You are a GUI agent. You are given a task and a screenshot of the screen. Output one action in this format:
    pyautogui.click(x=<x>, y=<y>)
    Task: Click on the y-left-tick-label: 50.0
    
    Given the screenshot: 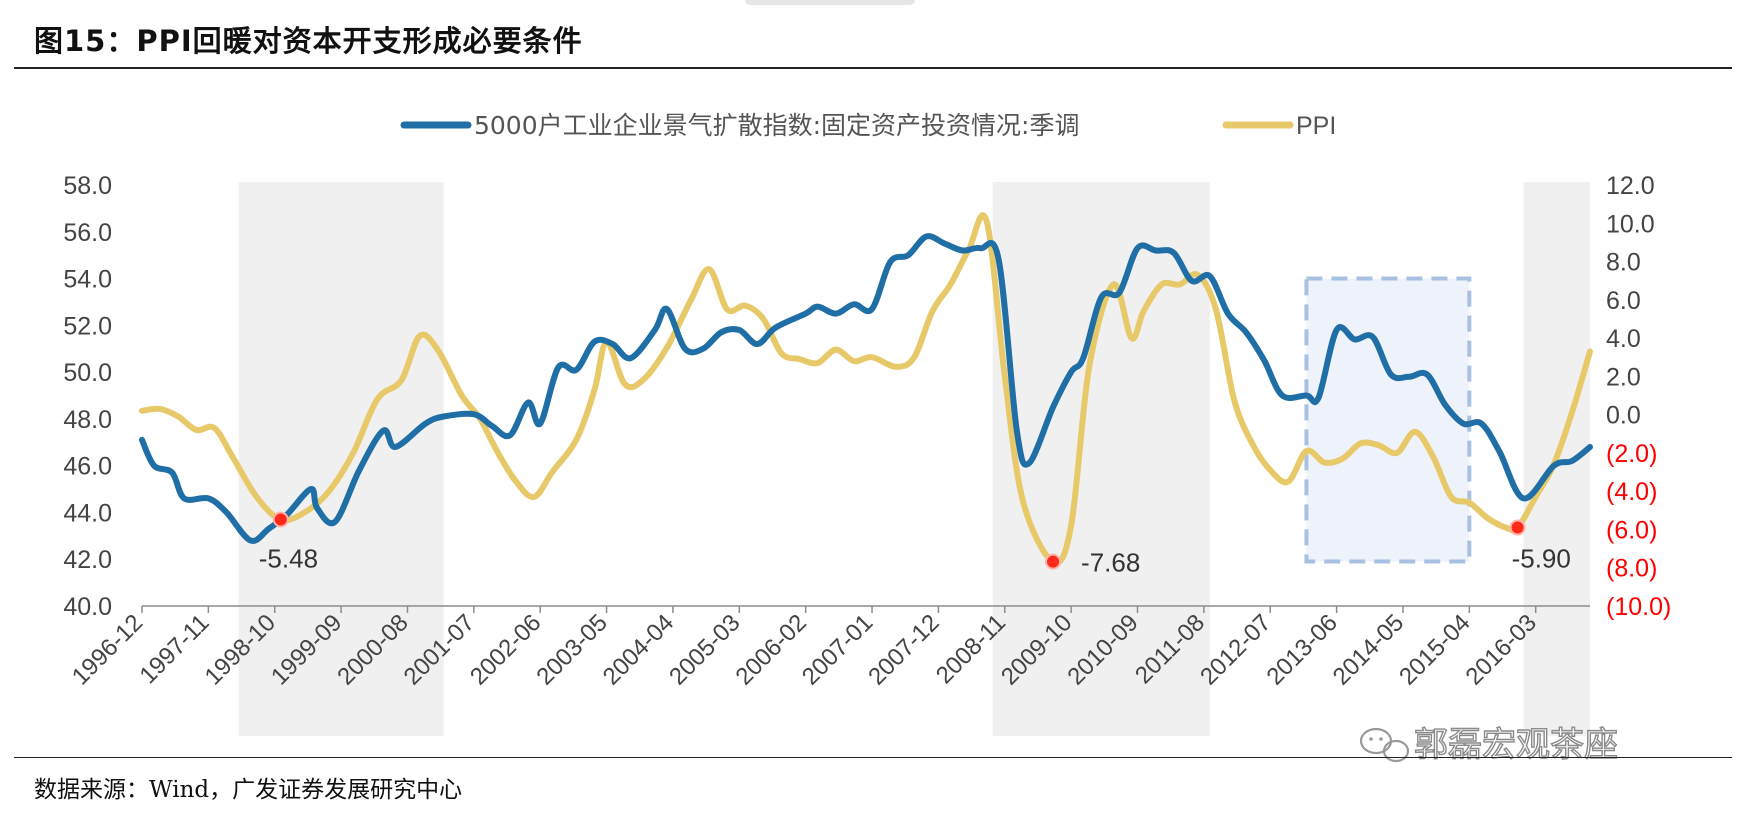 What is the action you would take?
    pyautogui.click(x=87, y=373)
    